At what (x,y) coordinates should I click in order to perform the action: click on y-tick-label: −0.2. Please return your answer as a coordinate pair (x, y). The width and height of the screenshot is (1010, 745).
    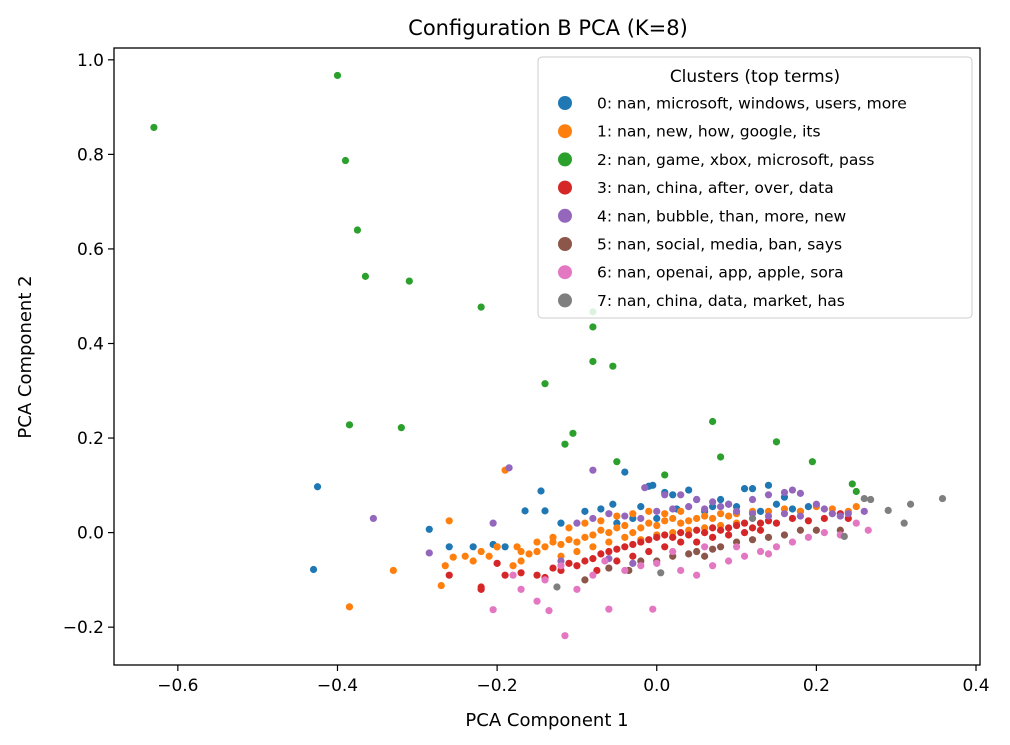
    Looking at the image, I should click on (83, 628).